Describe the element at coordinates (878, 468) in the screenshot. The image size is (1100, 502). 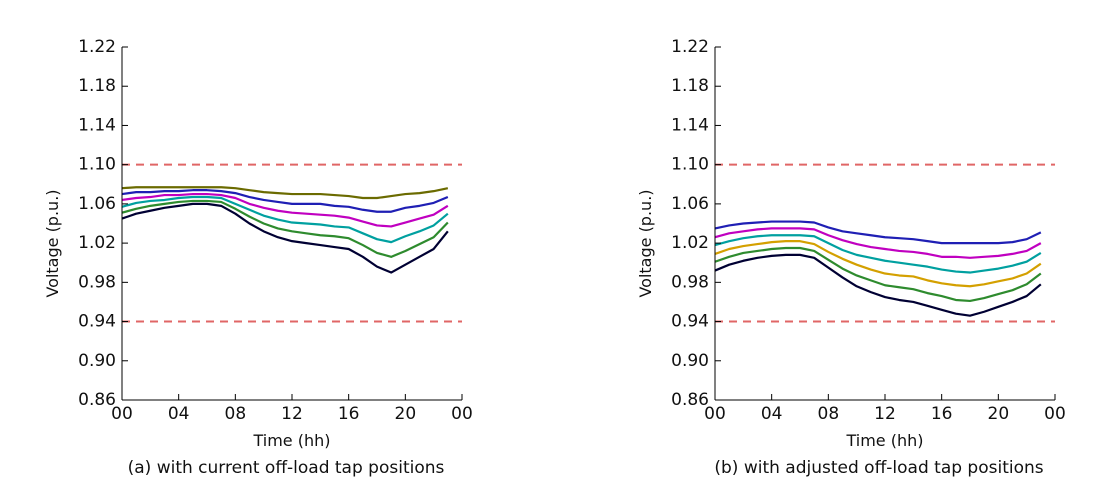
I see `caption: (b) with adjusted off-load tap positions` at that location.